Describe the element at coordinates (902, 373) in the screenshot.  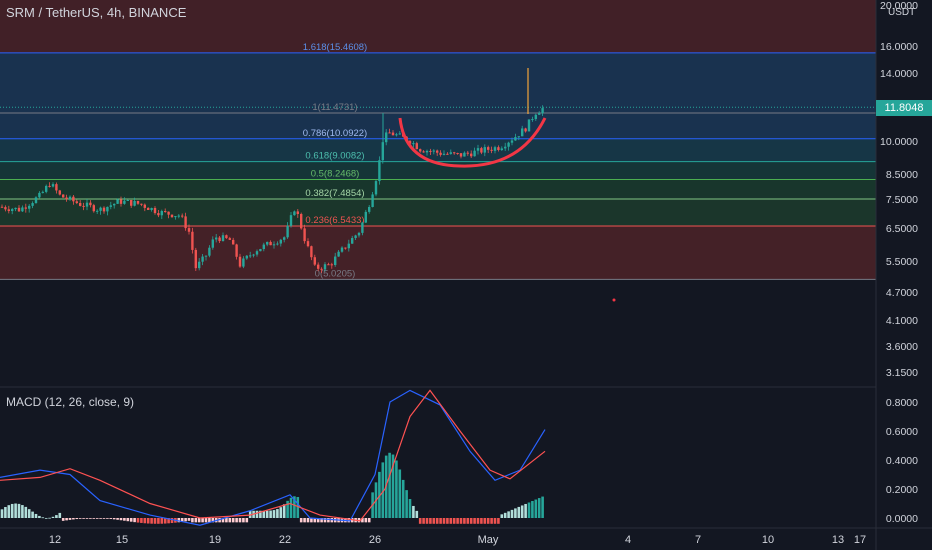
I see `price-tick: 3.1500` at that location.